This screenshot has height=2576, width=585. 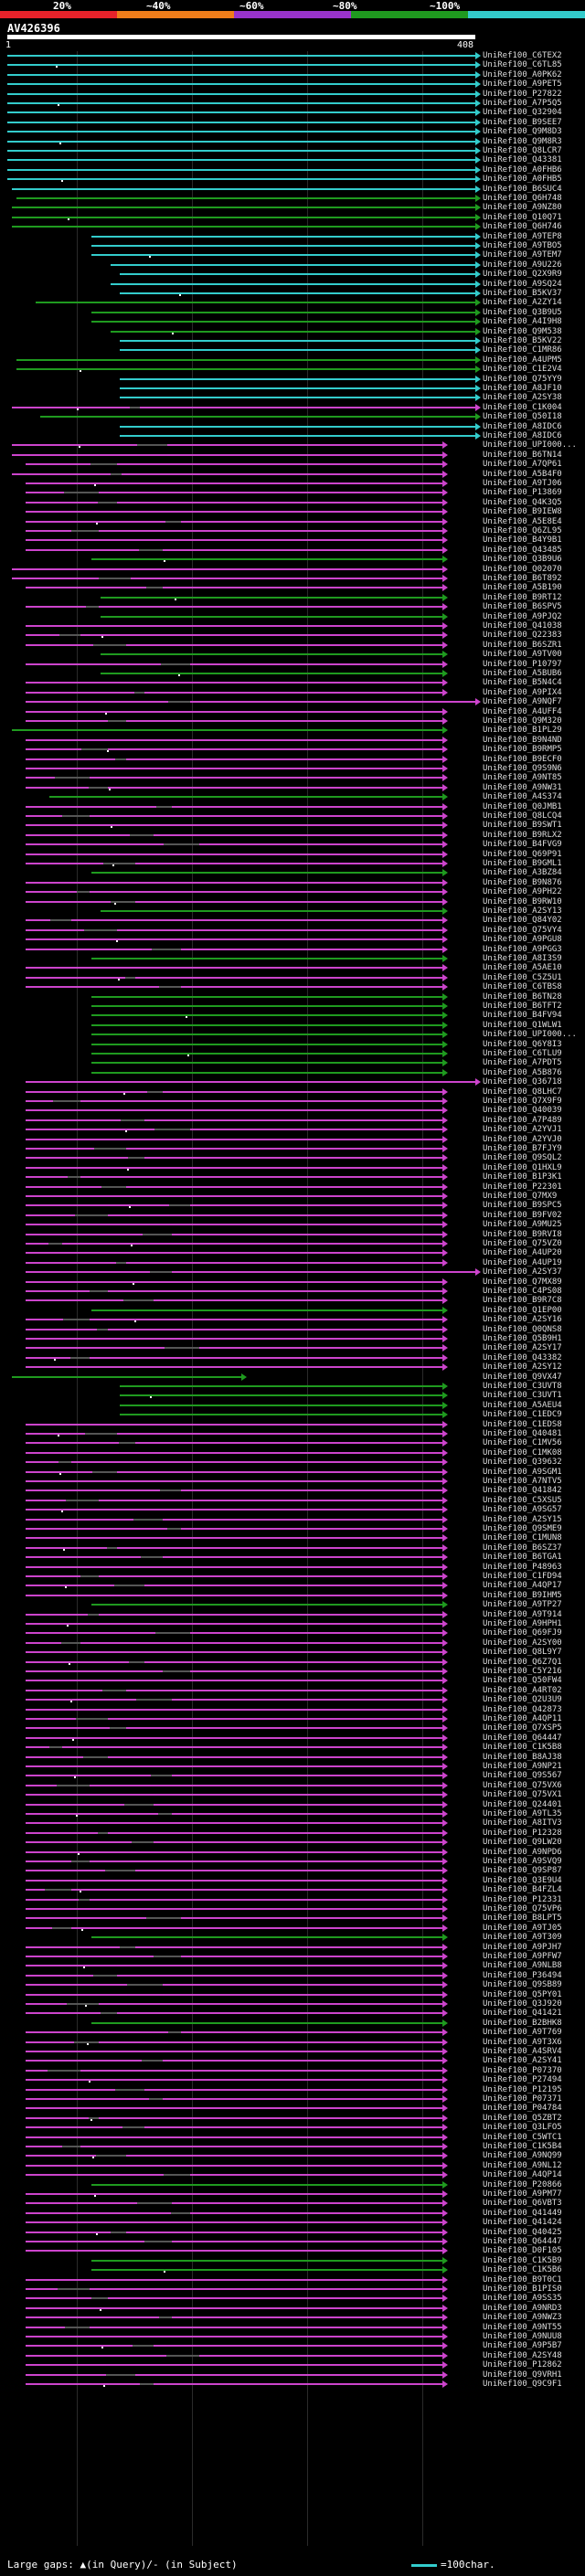 I want to click on hit-id-link: UniRef100_B9IHM5, so click(x=522, y=1595).